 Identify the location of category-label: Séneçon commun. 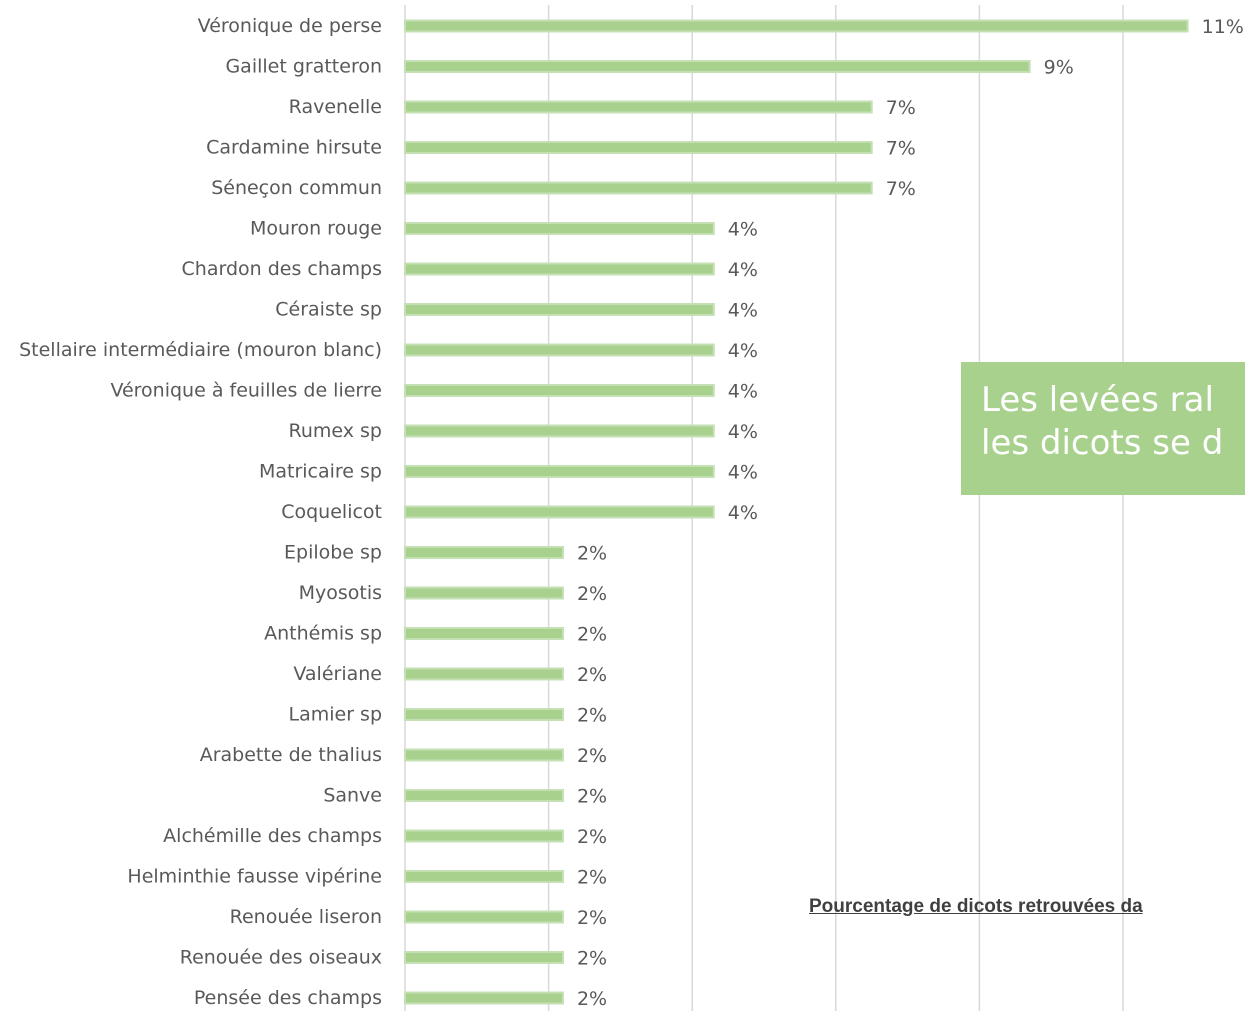
(296, 188).